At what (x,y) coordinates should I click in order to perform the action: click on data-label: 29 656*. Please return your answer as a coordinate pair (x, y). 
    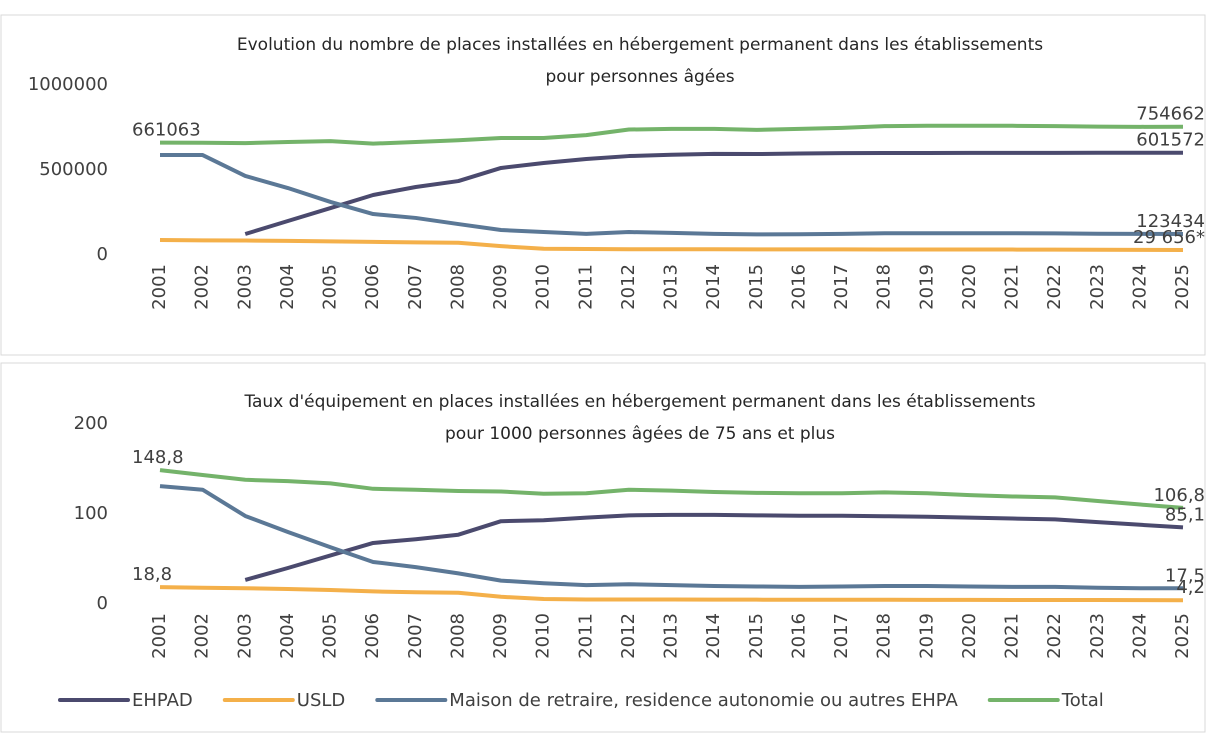
    Looking at the image, I should click on (1169, 237).